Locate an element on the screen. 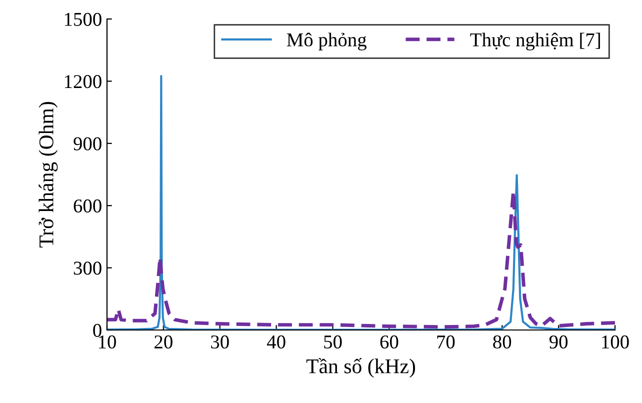  x-tick-label: 50 is located at coordinates (333, 342).